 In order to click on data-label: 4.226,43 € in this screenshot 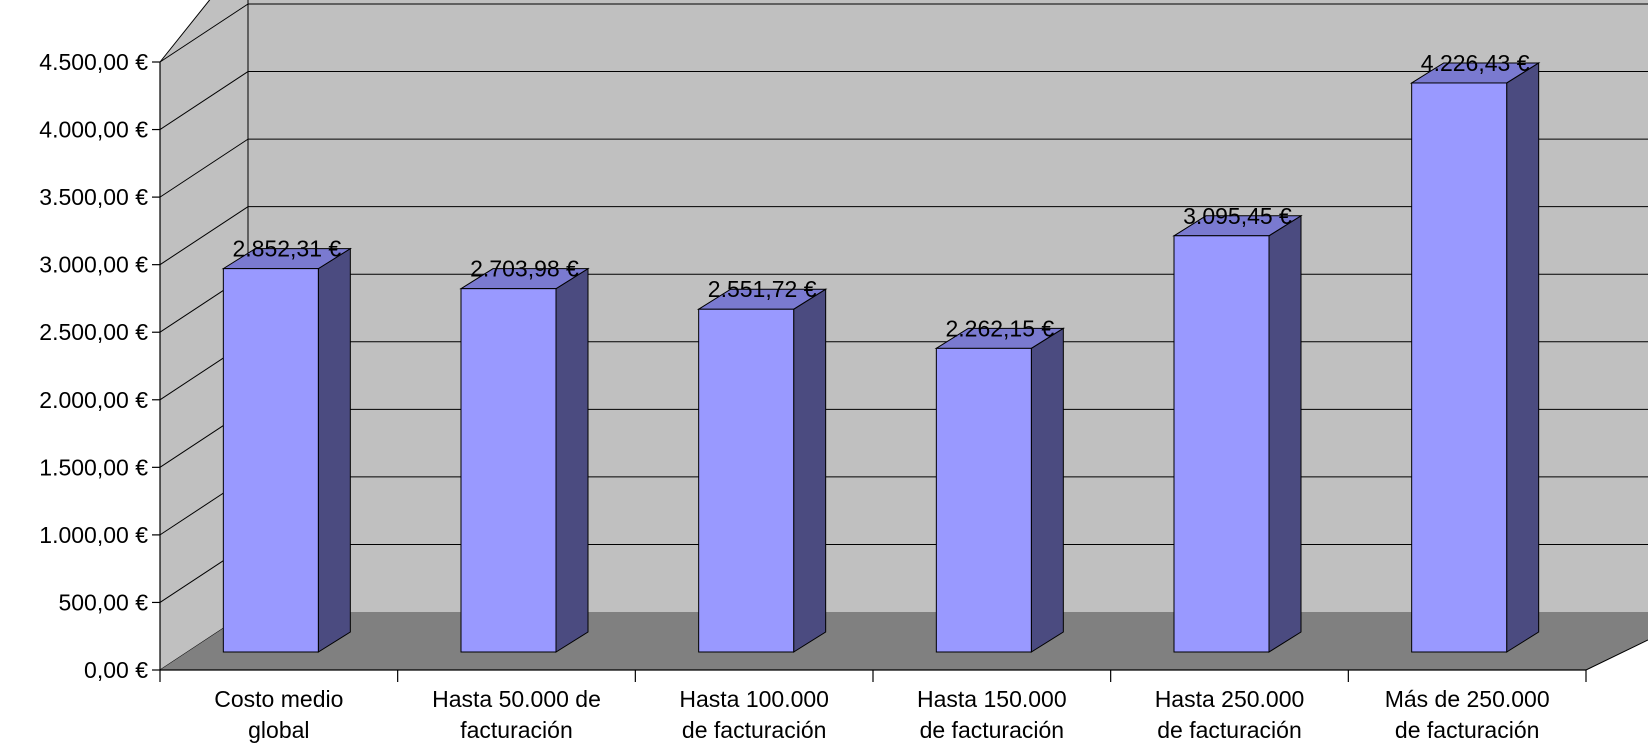, I will do `click(1475, 63)`.